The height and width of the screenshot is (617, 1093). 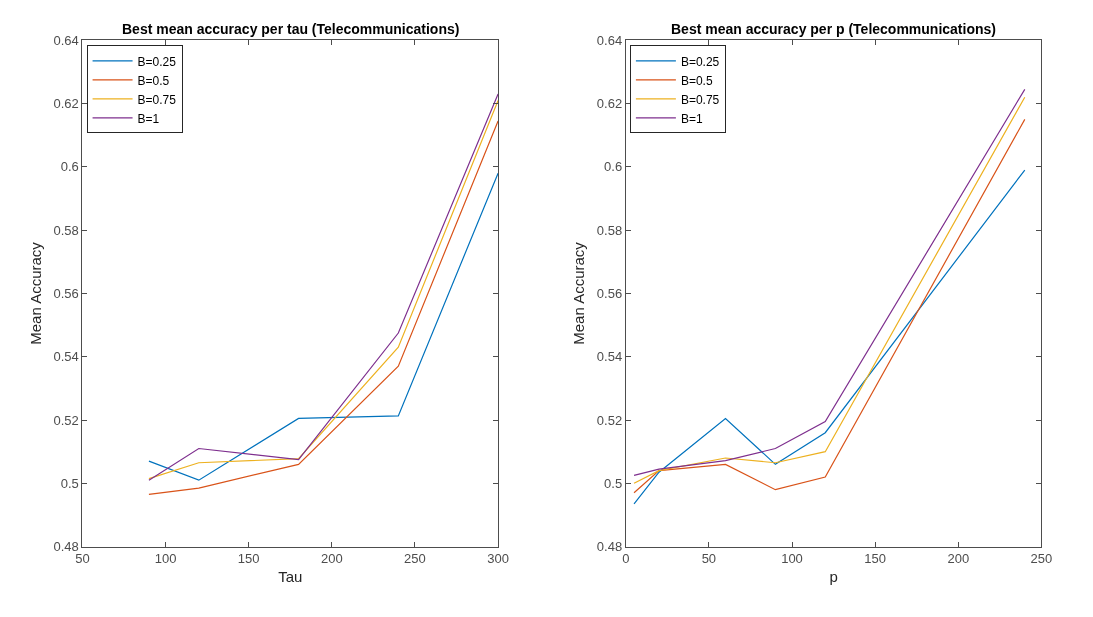 I want to click on x-tick-label: 0, so click(x=626, y=559).